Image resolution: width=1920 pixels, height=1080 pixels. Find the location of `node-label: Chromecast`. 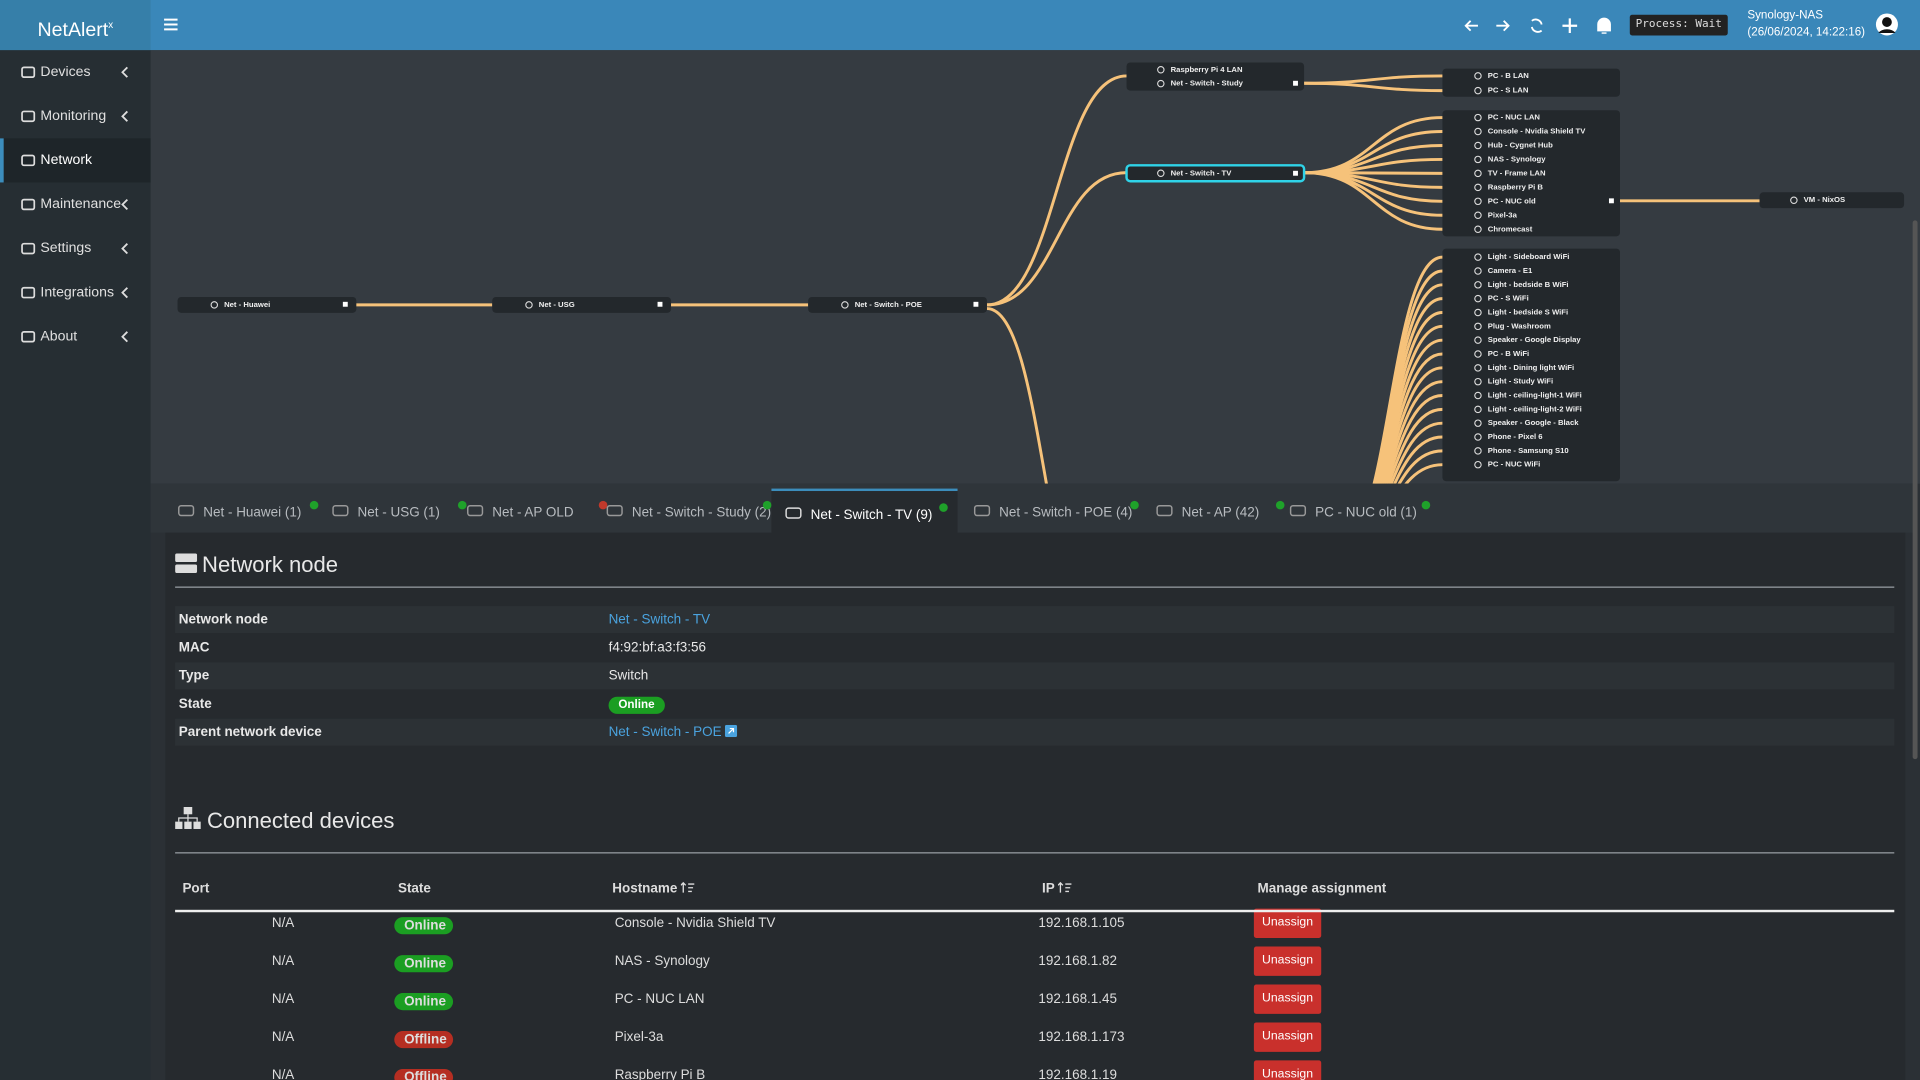

node-label: Chromecast is located at coordinates (1510, 228).